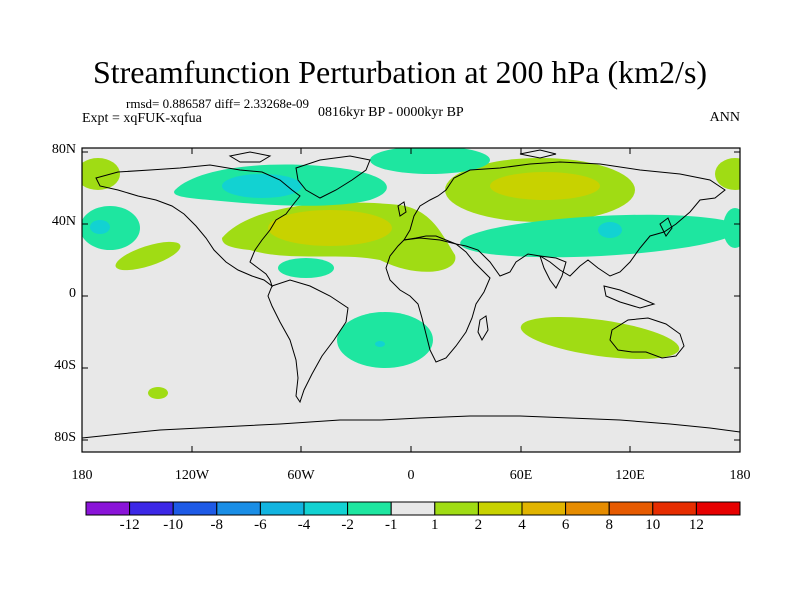  I want to click on colorbar-label: -2, so click(347, 525).